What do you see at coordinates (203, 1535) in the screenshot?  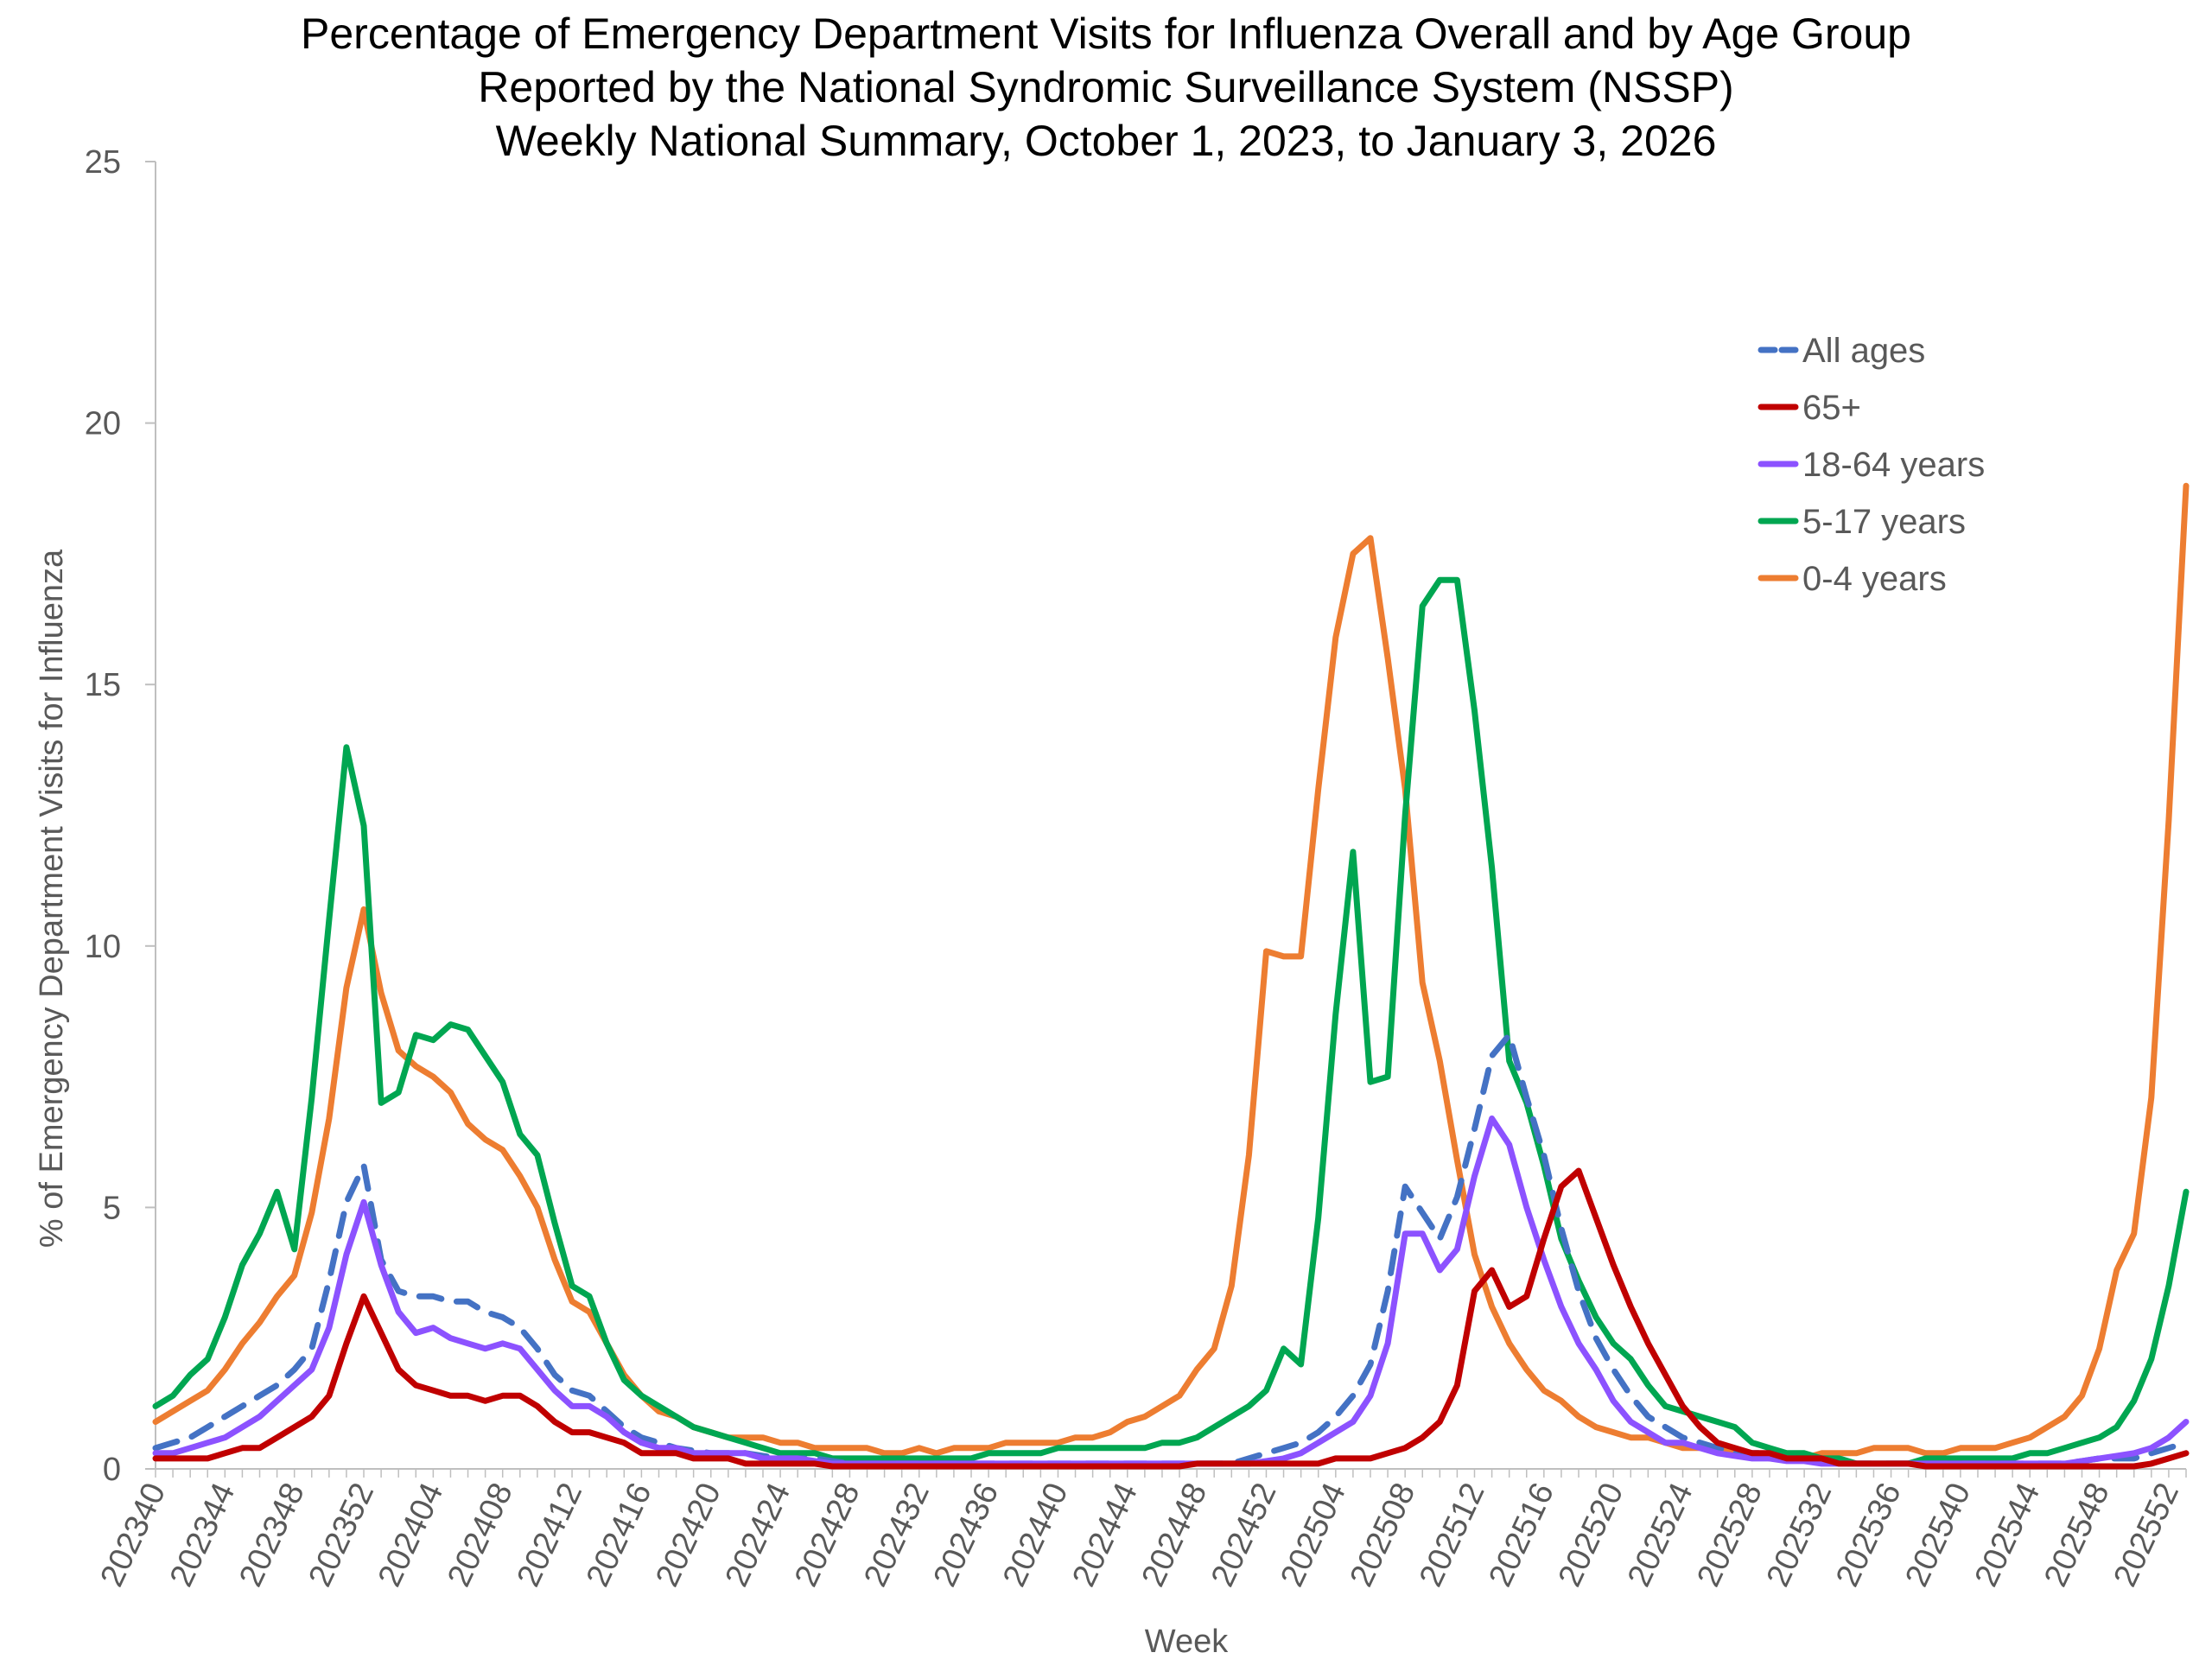 I see `x-tick-label: 202344` at bounding box center [203, 1535].